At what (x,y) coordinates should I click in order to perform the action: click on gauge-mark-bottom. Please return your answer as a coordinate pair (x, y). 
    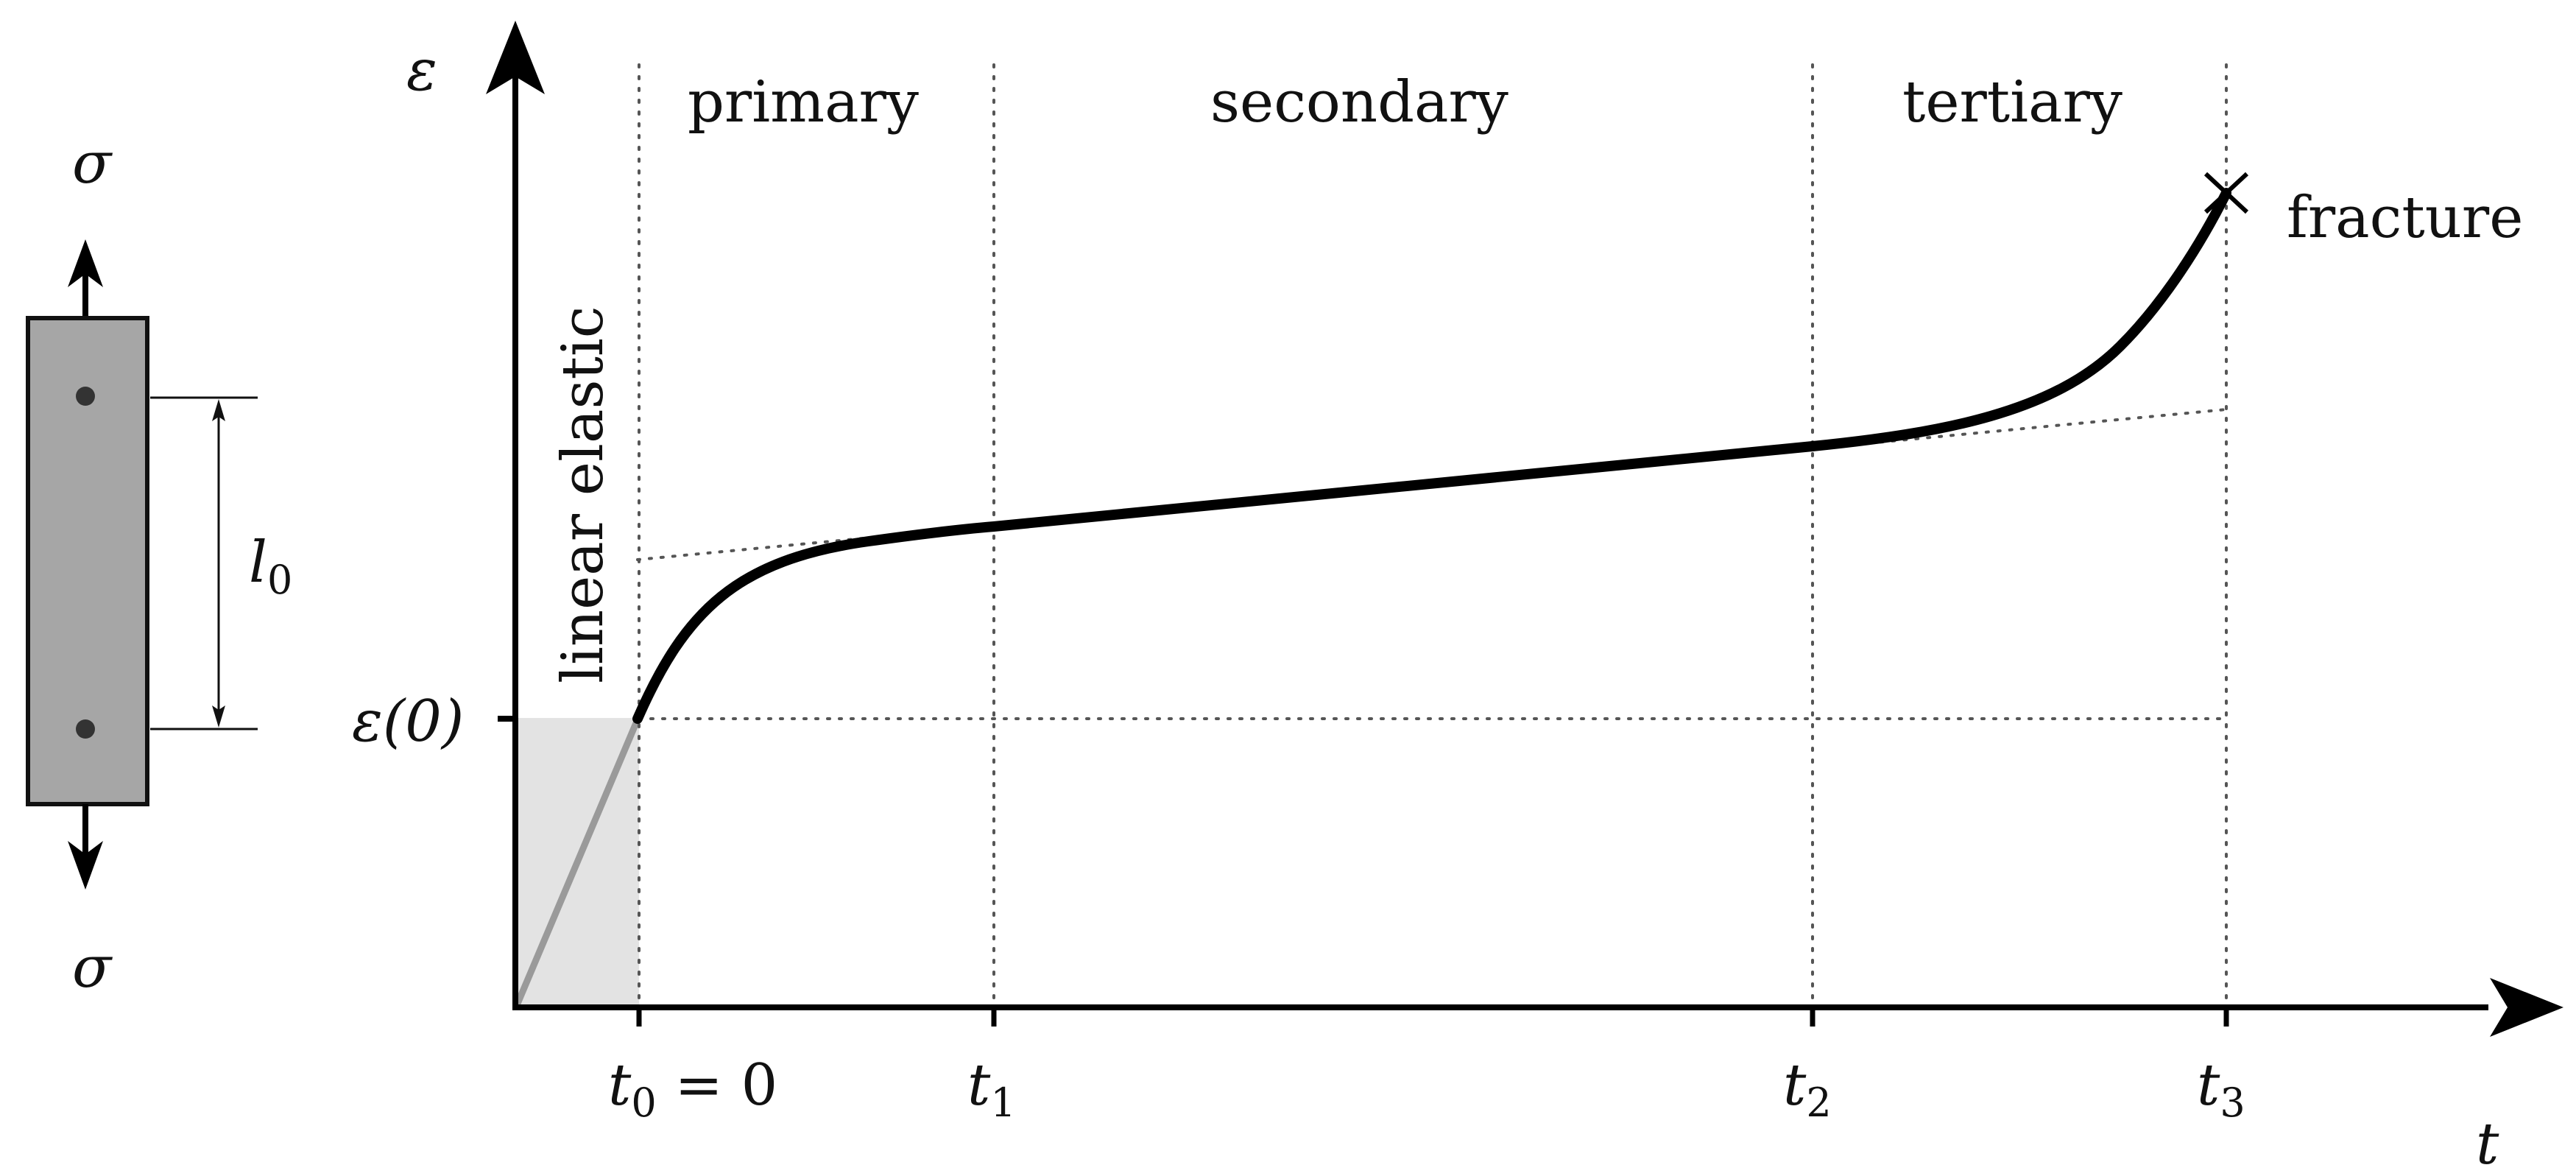
    Looking at the image, I should click on (85, 729).